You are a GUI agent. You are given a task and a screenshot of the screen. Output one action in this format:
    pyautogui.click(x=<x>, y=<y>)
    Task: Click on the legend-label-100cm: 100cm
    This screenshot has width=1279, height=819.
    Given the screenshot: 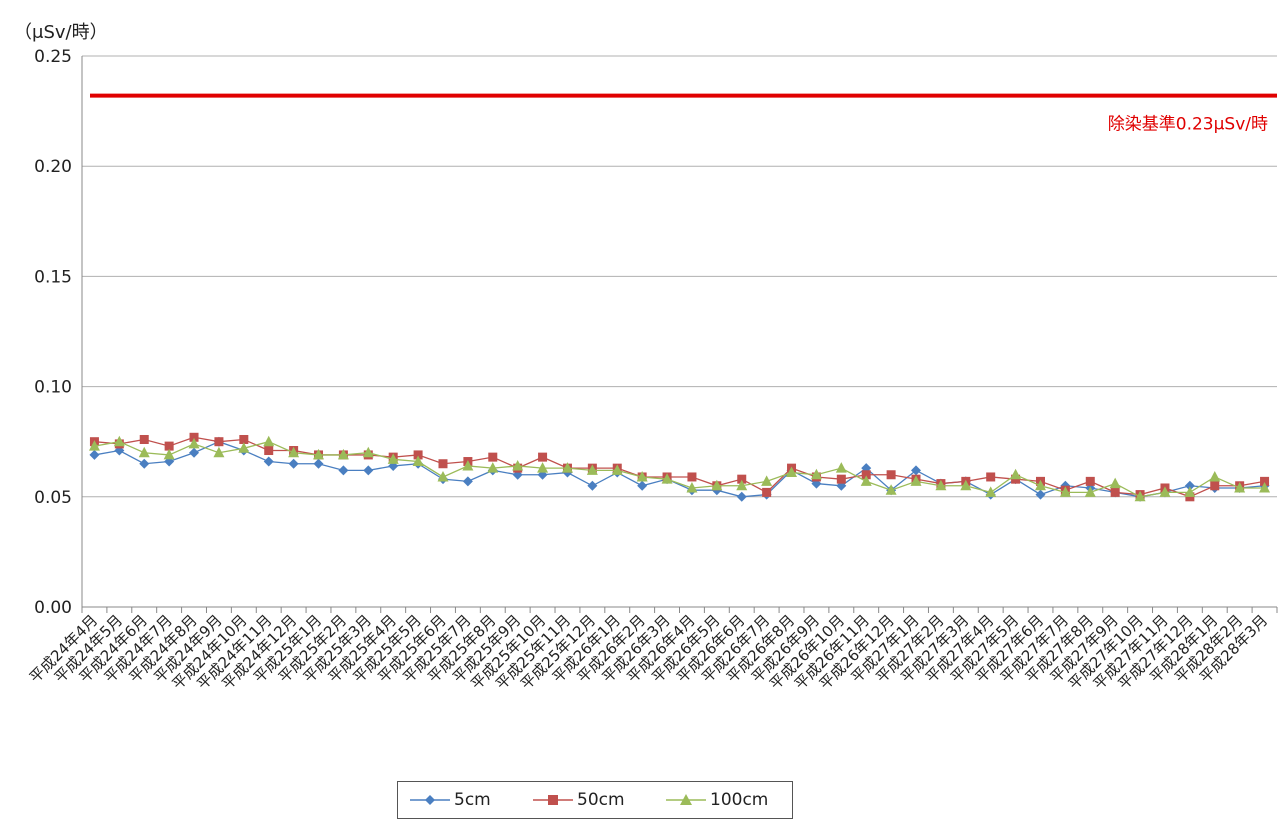 What is the action you would take?
    pyautogui.click(x=739, y=800)
    